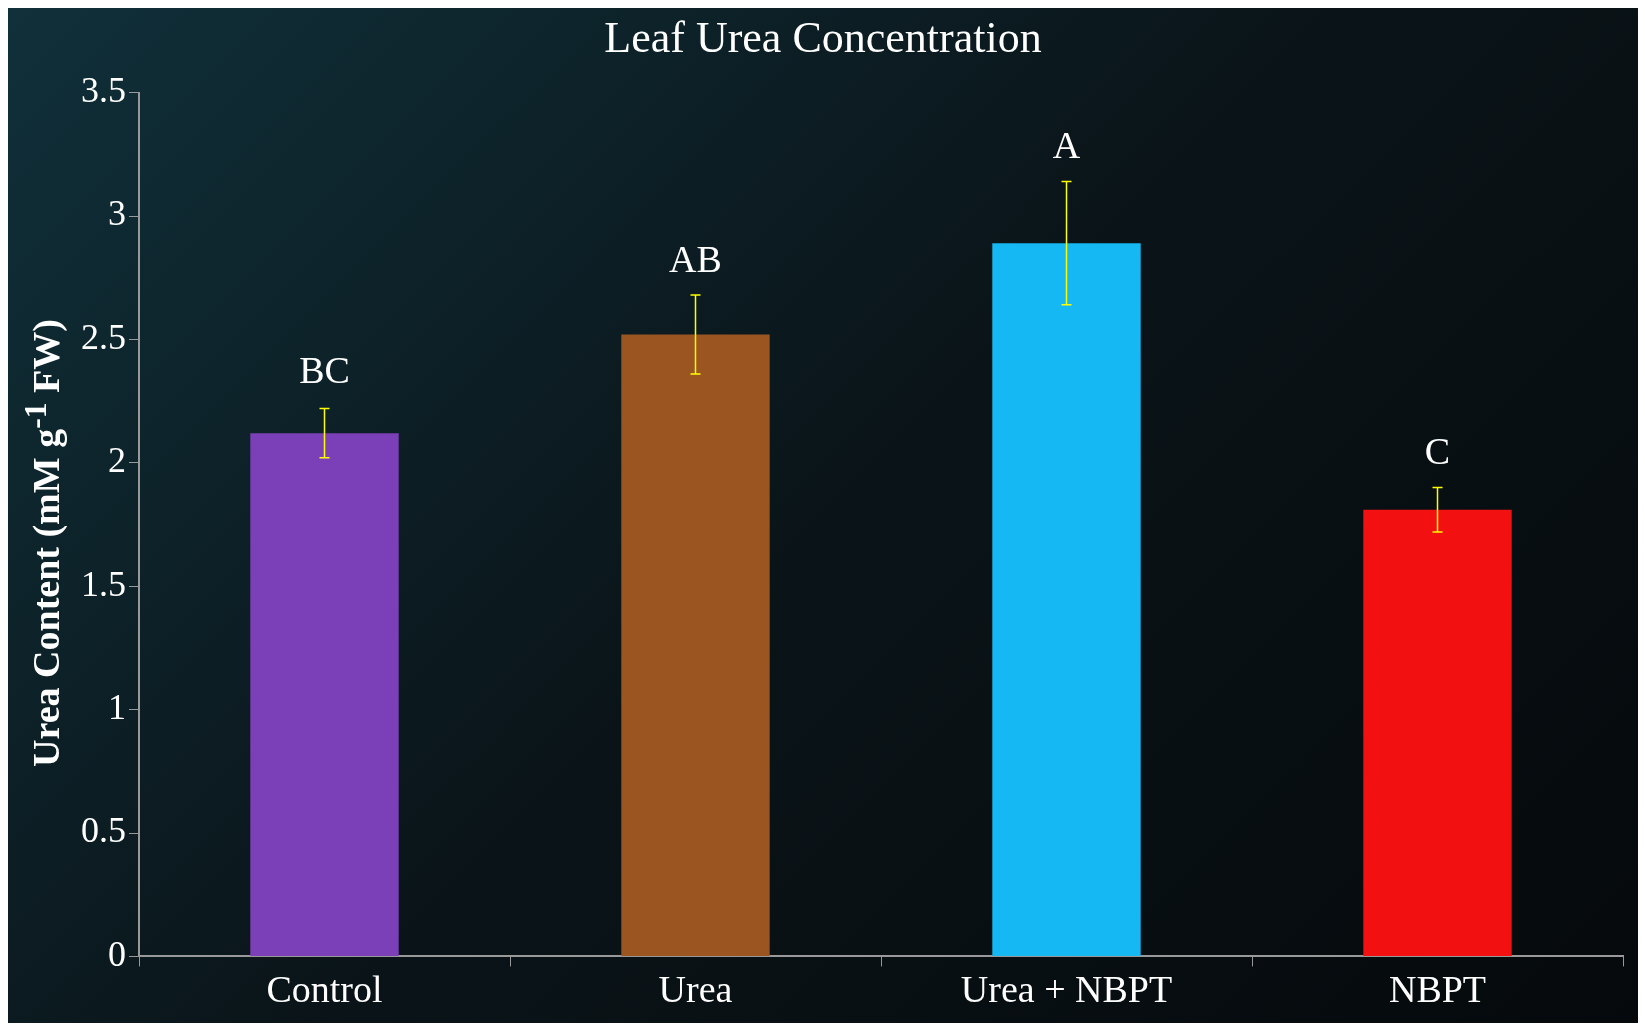  I want to click on annotation: C, so click(1437, 451).